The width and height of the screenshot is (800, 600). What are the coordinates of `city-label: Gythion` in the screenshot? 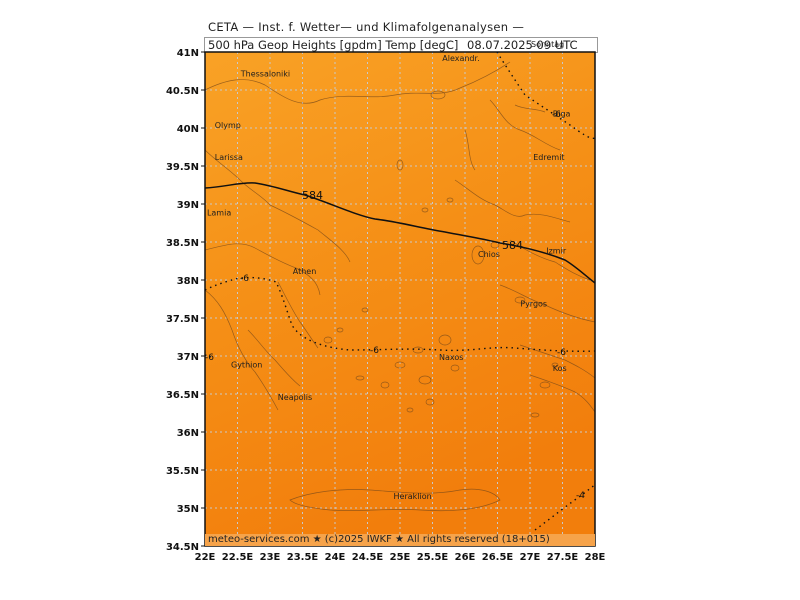 It's located at (246, 364).